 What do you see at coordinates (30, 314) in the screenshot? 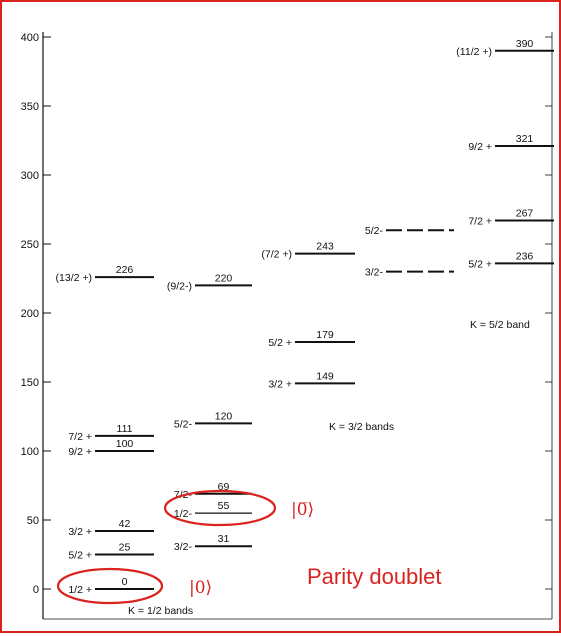
I see `y-tick-label: 200` at bounding box center [30, 314].